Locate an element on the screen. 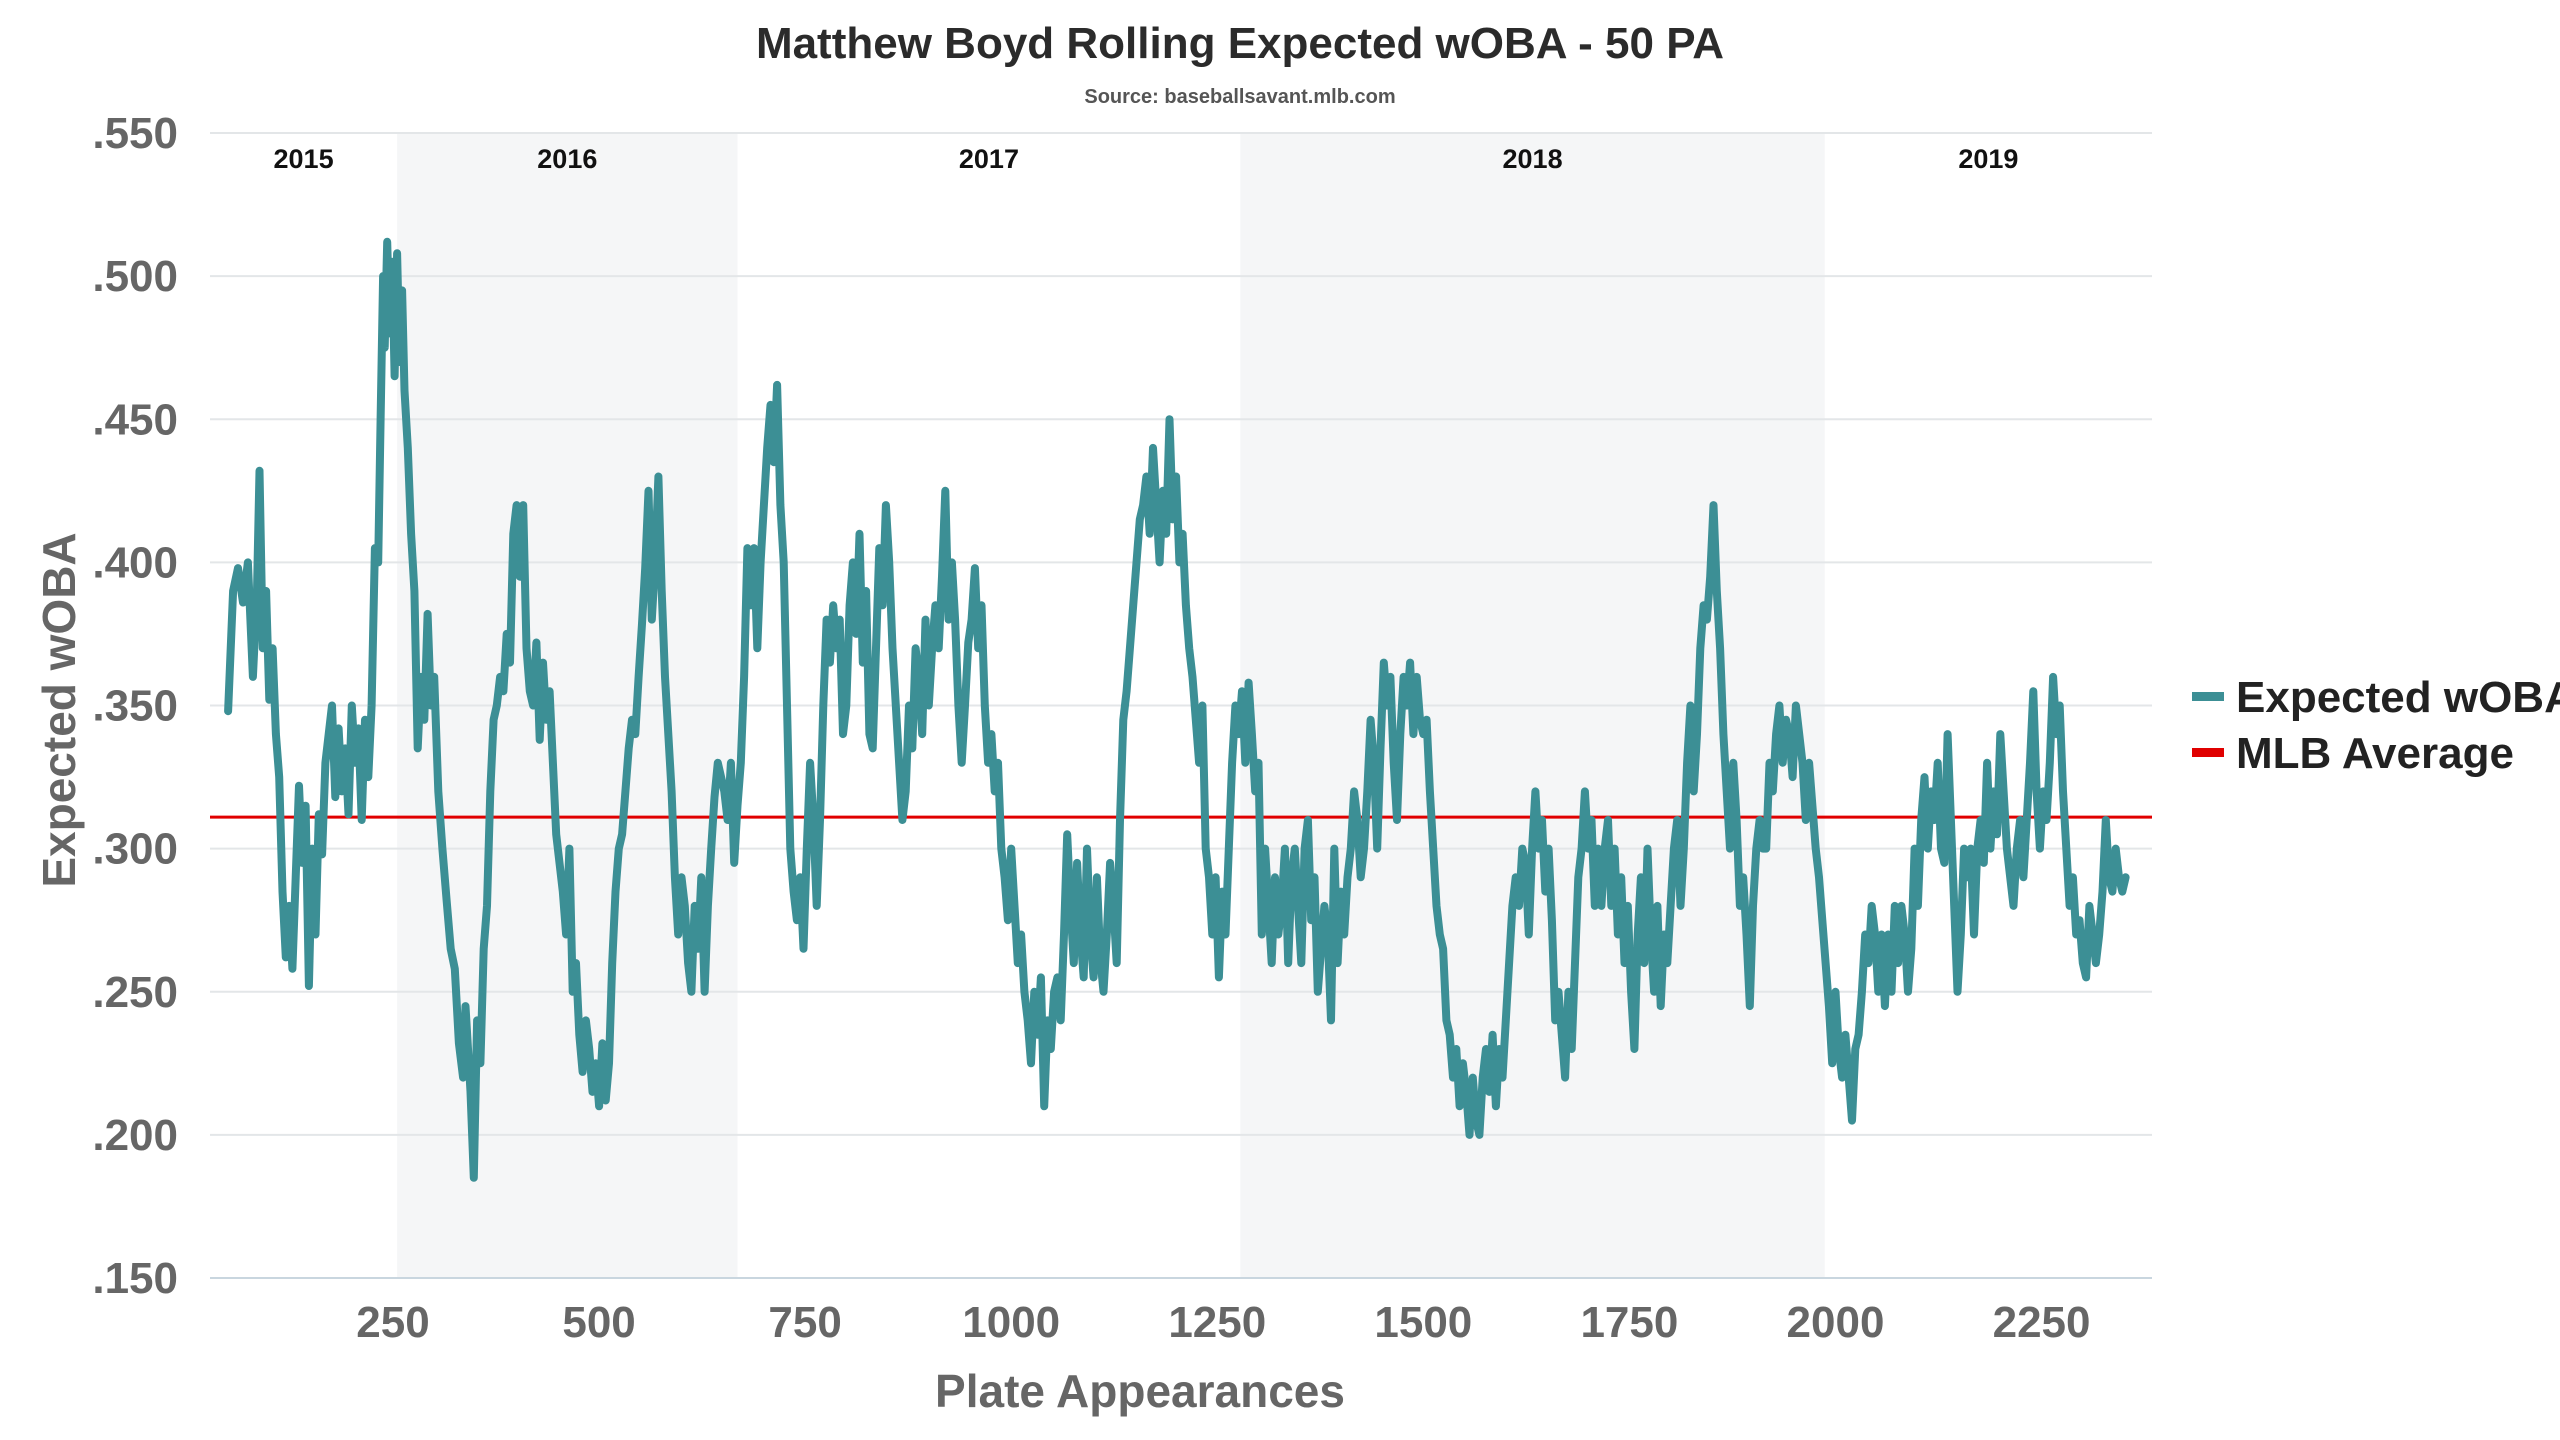 This screenshot has height=1440, width=2560. x-axis-label: Plate Appearances is located at coordinates (1140, 1391).